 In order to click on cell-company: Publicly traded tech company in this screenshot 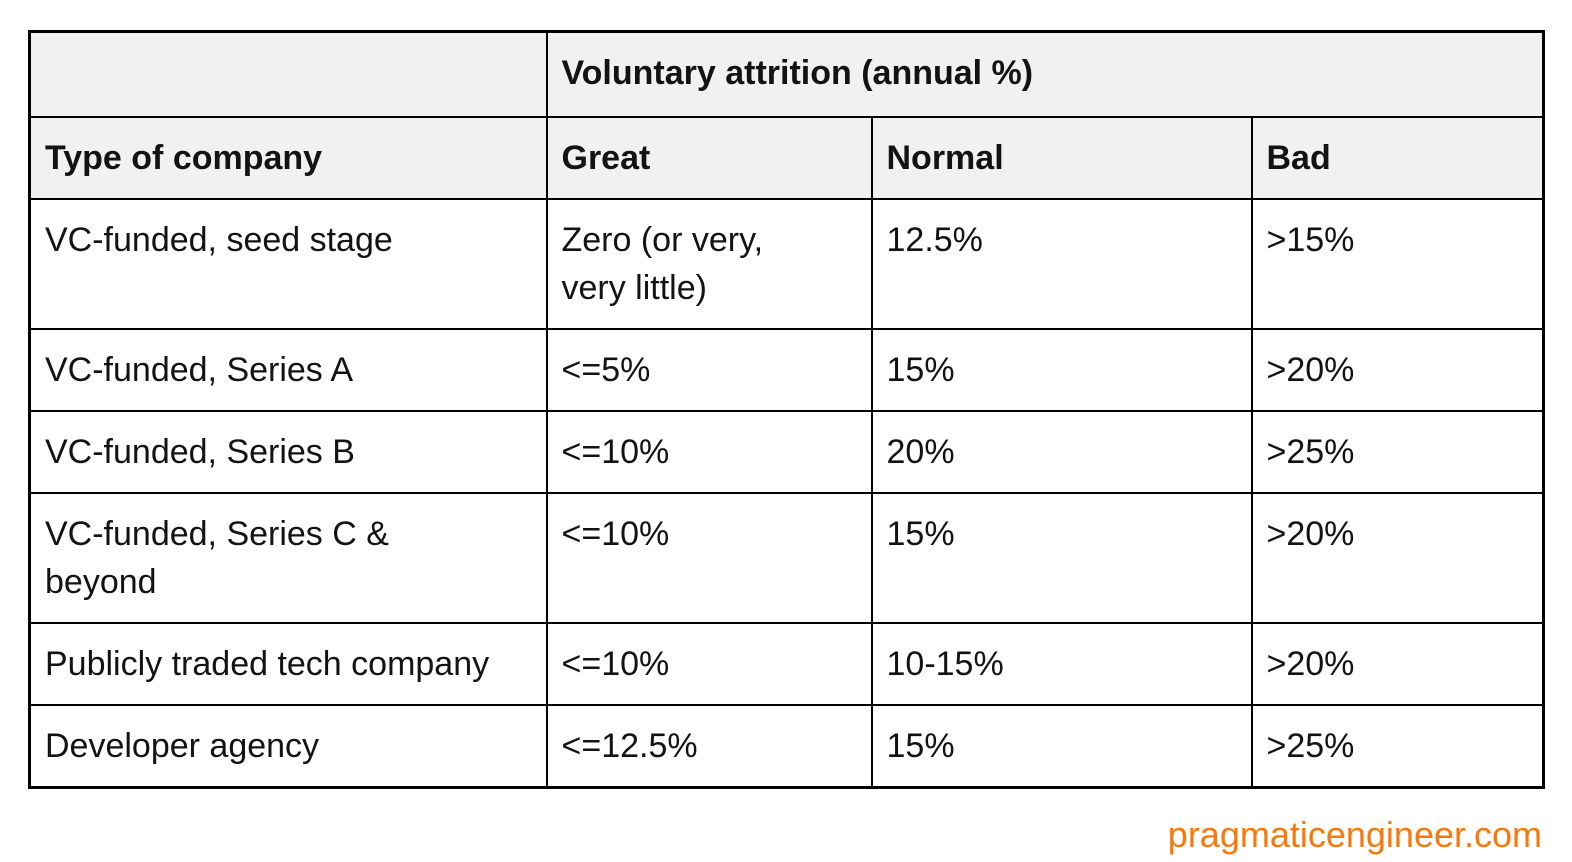, I will do `click(288, 663)`.